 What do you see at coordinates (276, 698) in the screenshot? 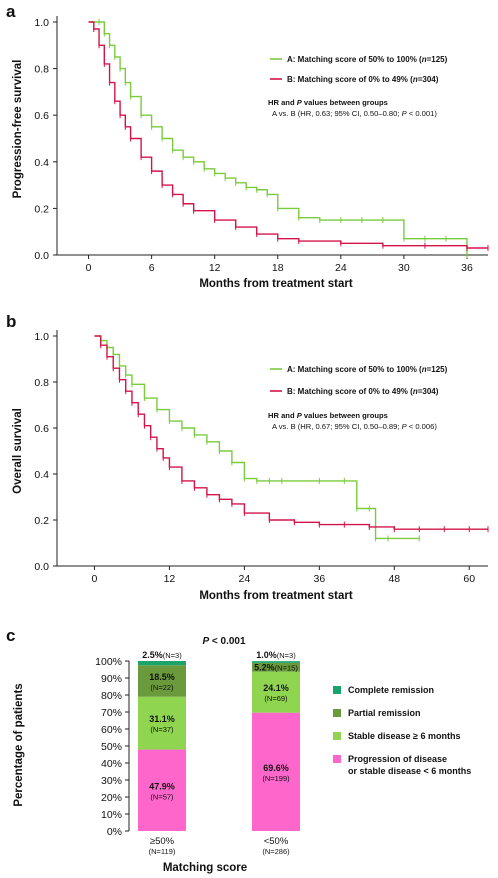
I see `segment-n-label: (N=69)` at bounding box center [276, 698].